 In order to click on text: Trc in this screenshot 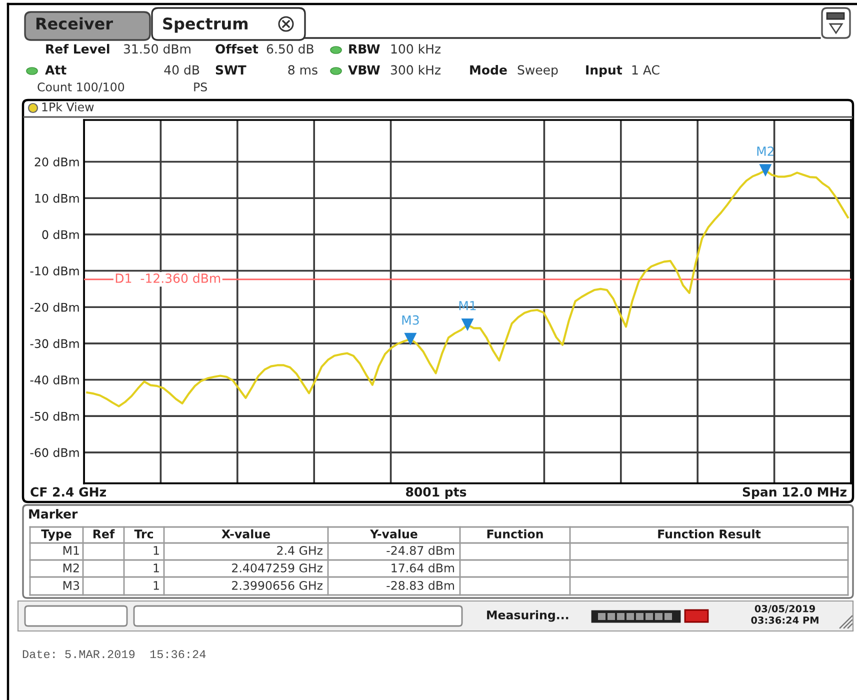, I will do `click(143, 534)`.